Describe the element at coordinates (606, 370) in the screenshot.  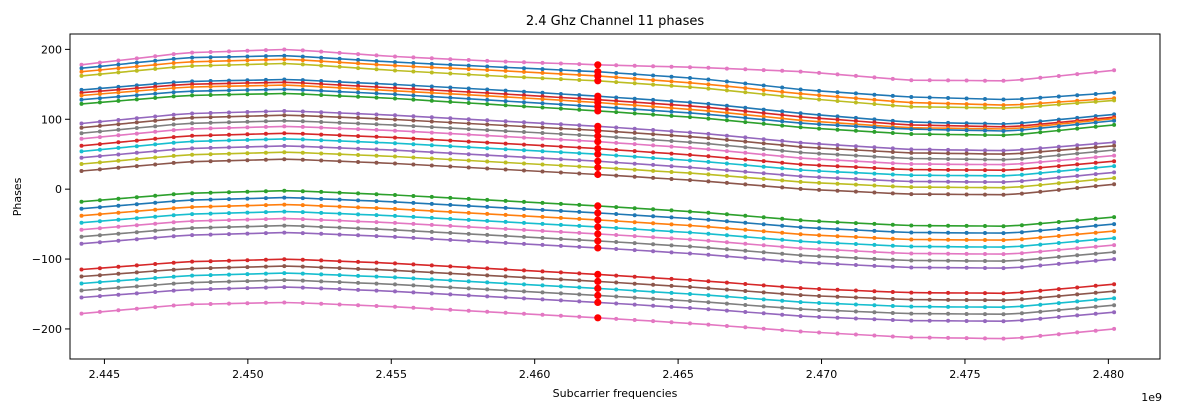
I see `x-axis-ticks: 2.445 2.450 2.455 2.460 2.465 2.470 2.475 2.480` at that location.